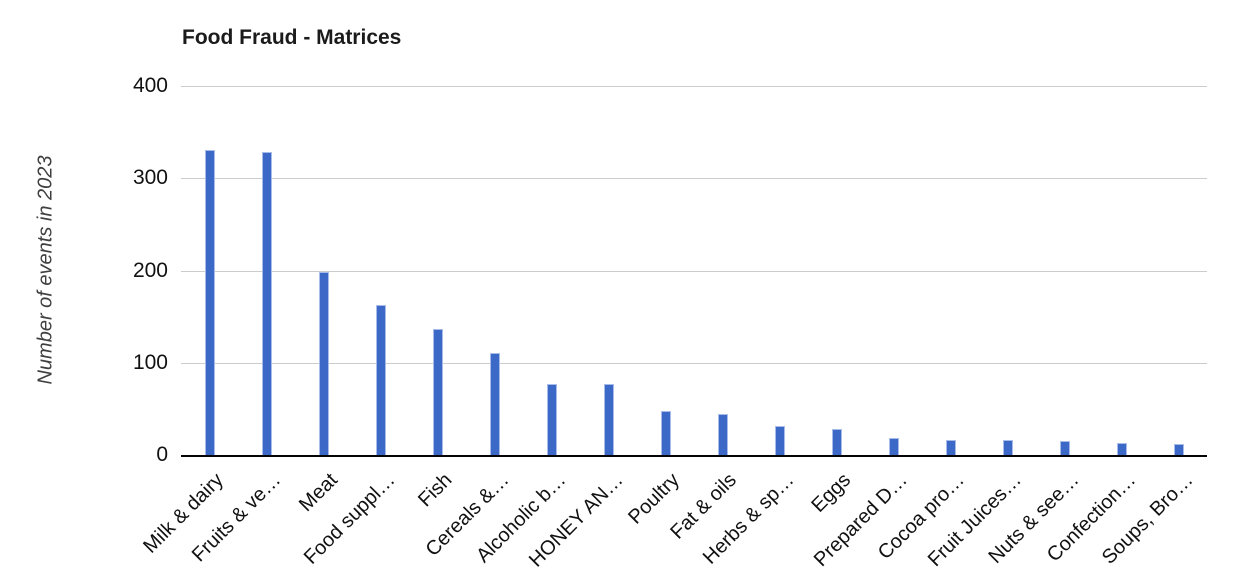 This screenshot has width=1256, height=577. I want to click on chart-title: Food Fraud - Matrices, so click(292, 37).